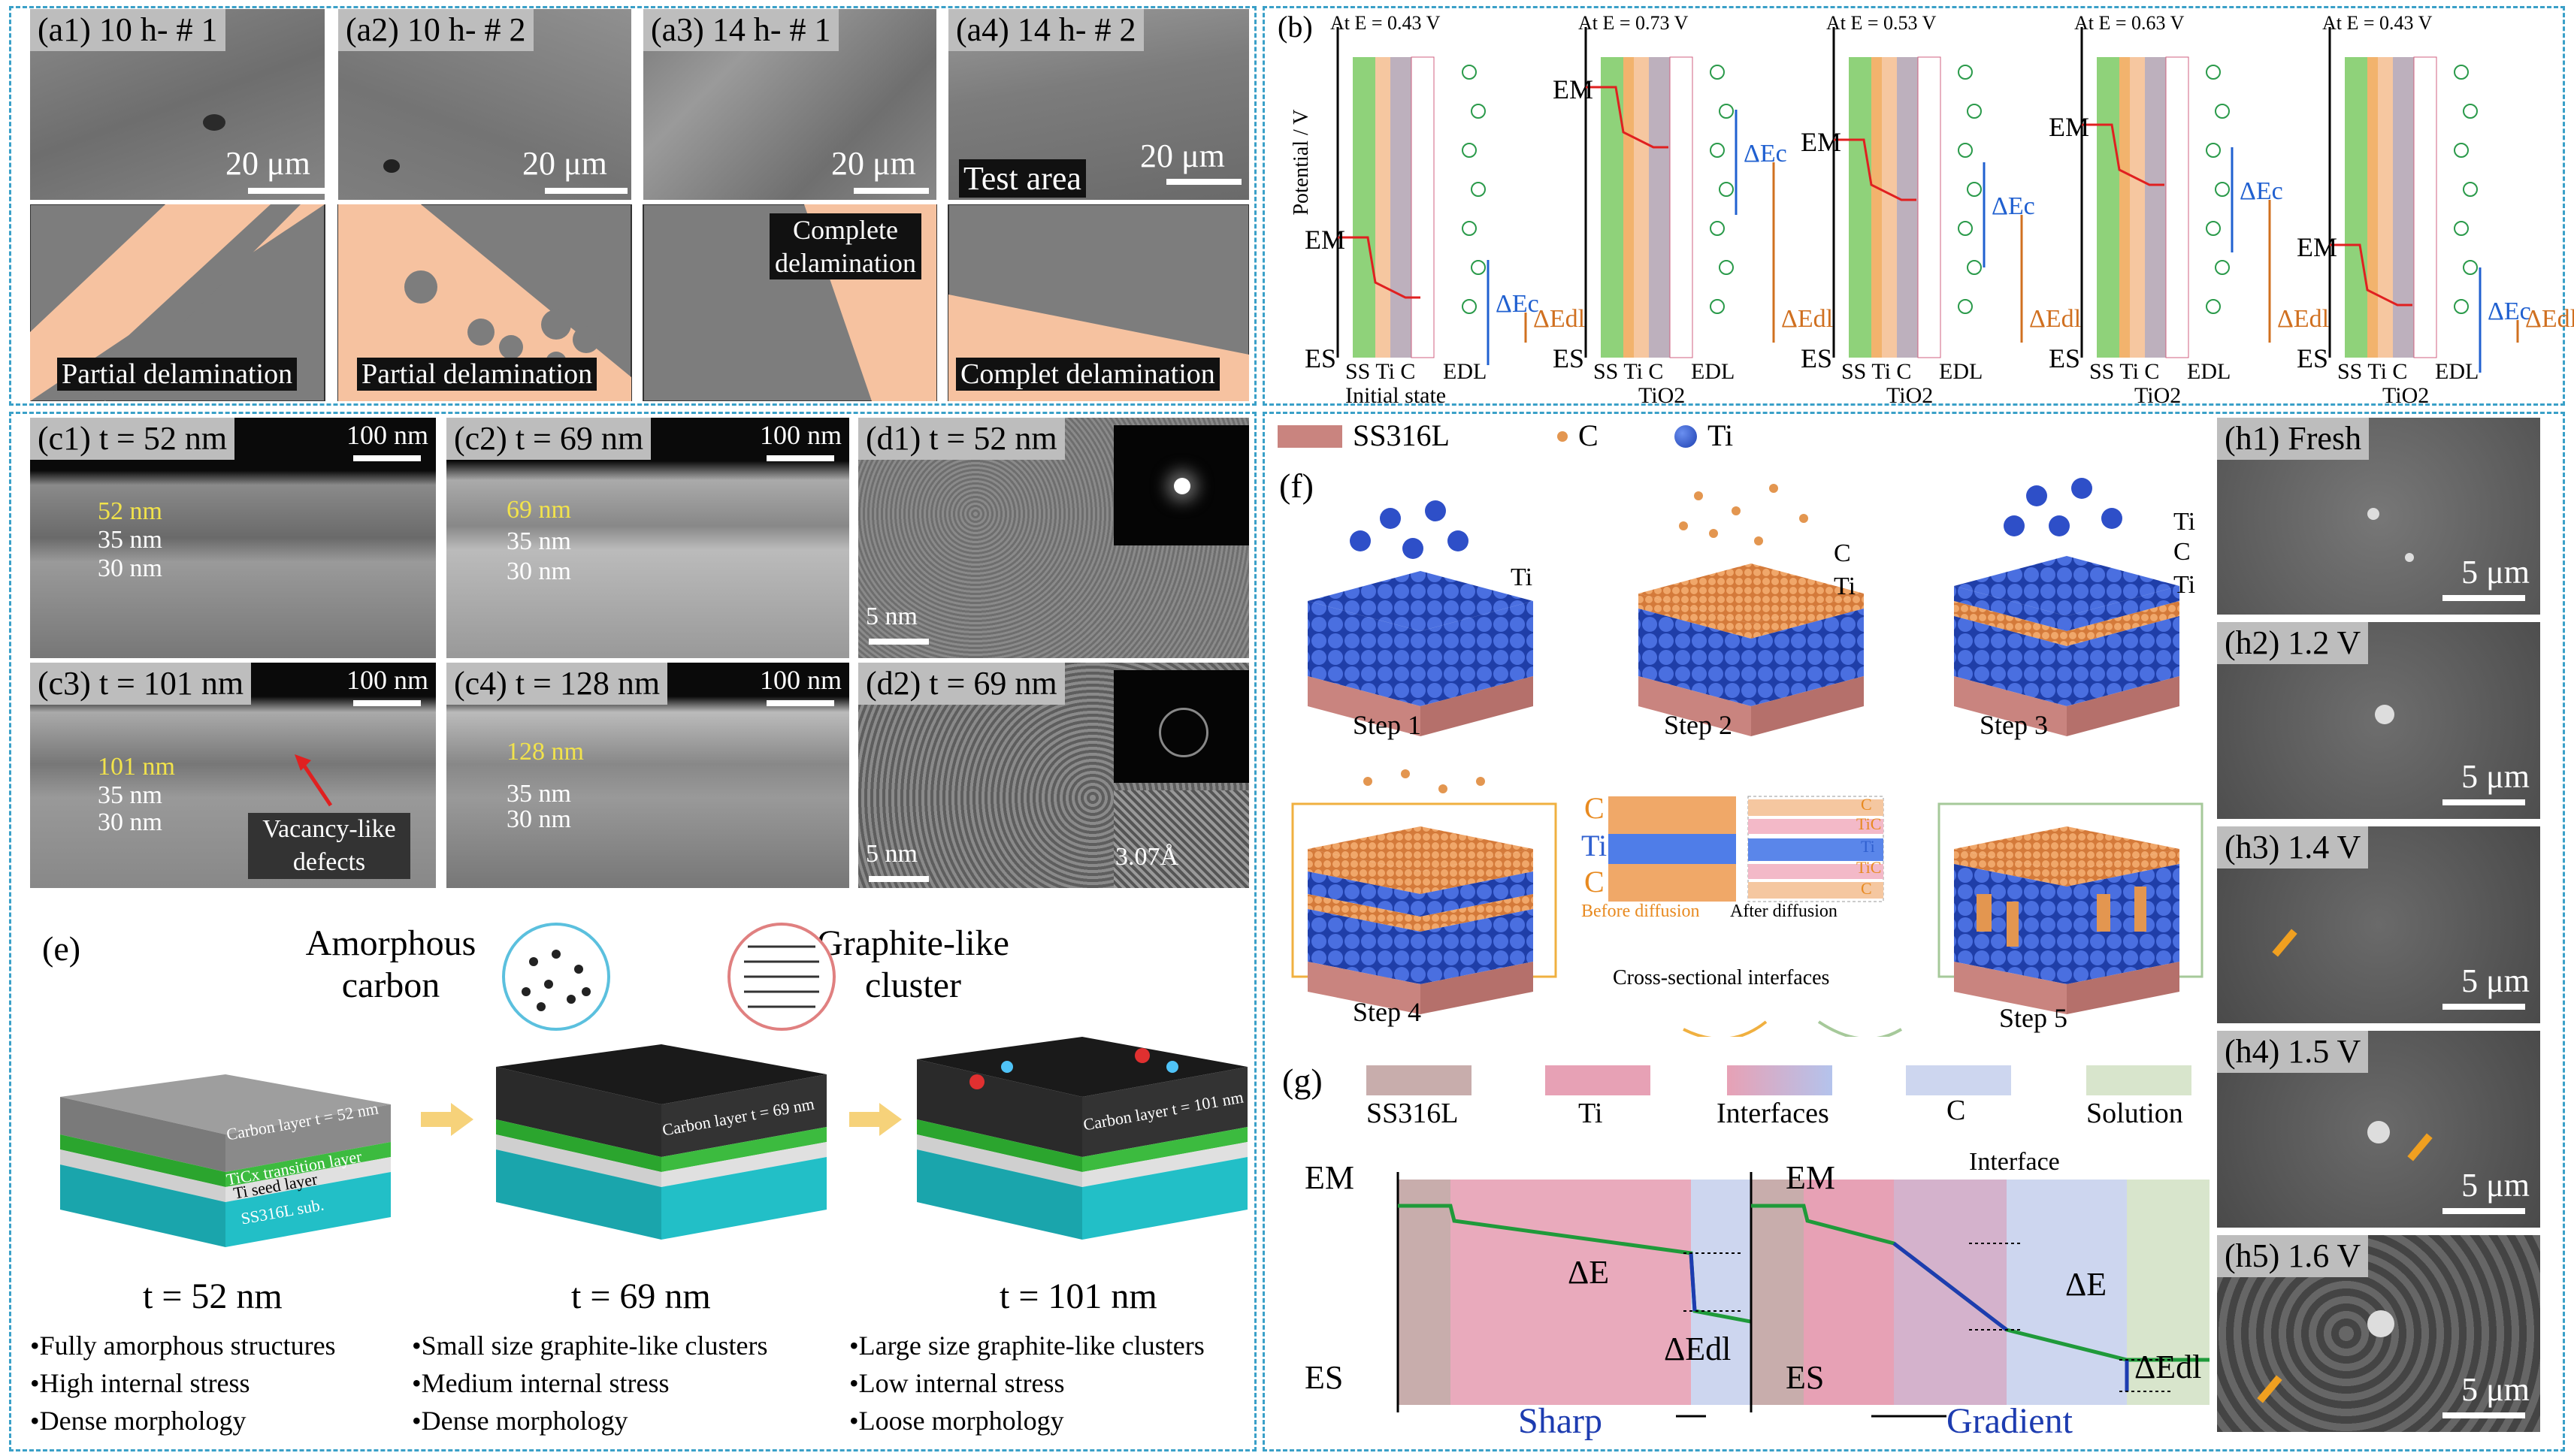  I want to click on tile-label: (h2) 1.2 V, so click(2293, 643).